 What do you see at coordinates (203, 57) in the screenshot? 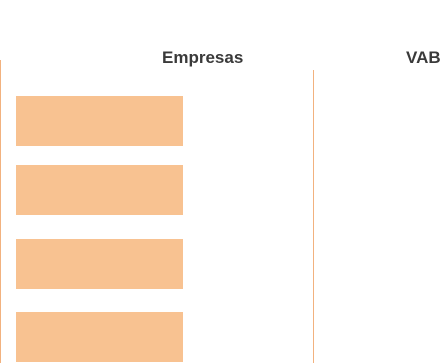
I see `column-header-empresas: Empresas` at bounding box center [203, 57].